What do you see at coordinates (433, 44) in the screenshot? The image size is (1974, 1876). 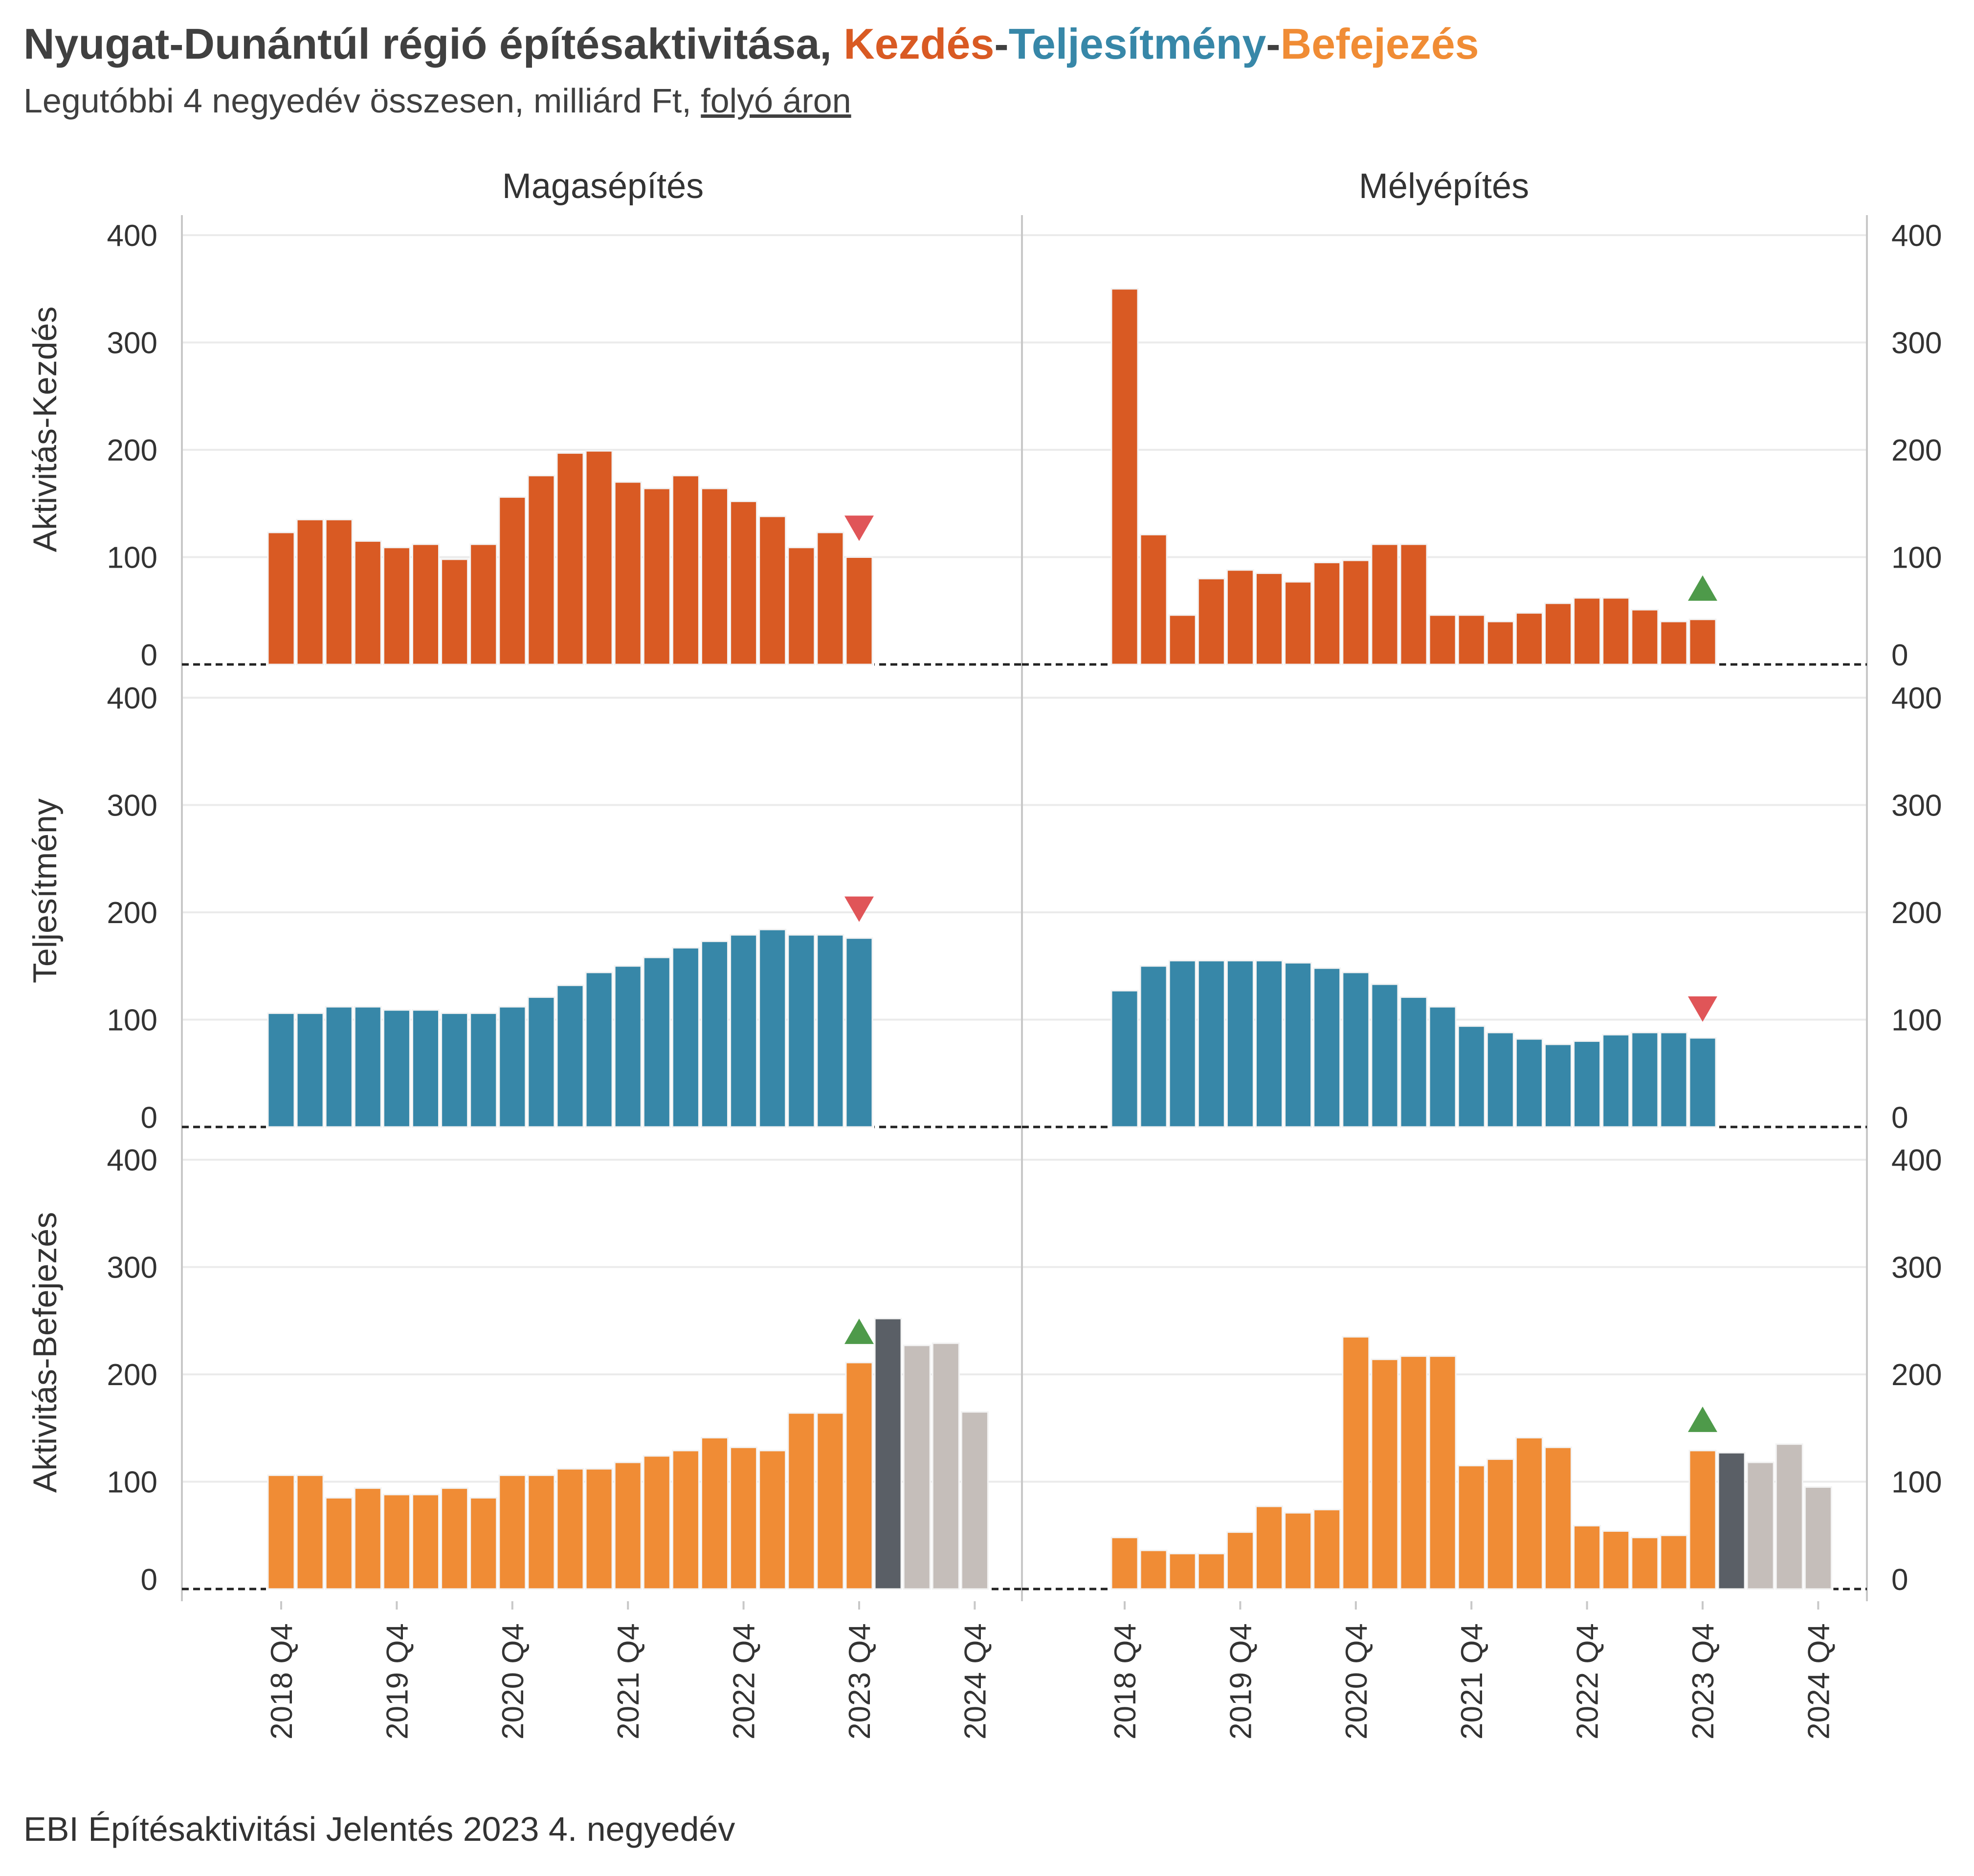 I see `title-prefix: Nyugat-Dunántúl régió építésaktivitása,` at bounding box center [433, 44].